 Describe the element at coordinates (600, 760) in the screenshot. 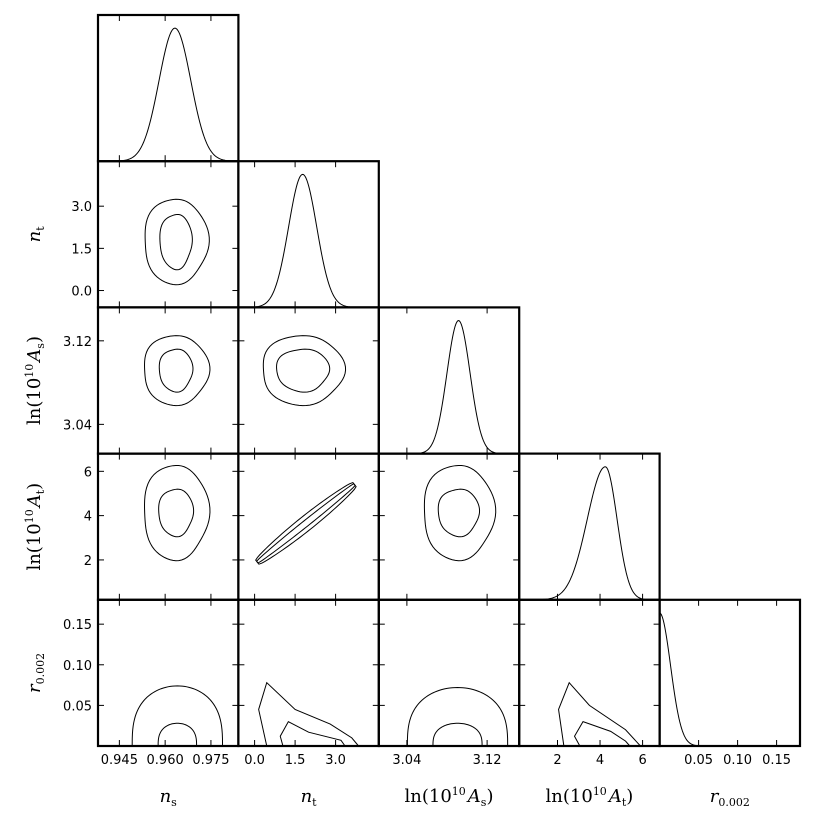

I see `x-tick-label: 4` at that location.